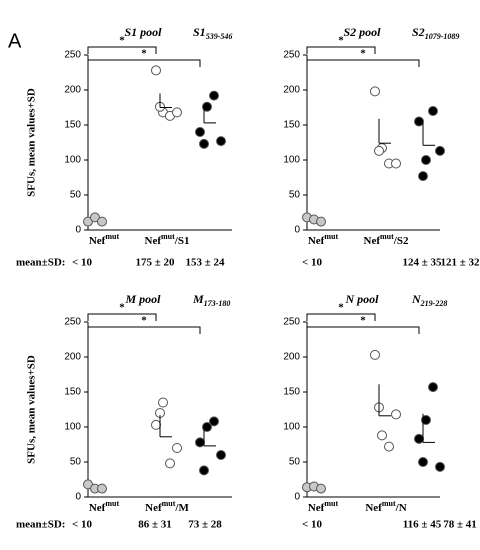 This screenshot has height=550, width=480. Describe the element at coordinates (155, 525) in the screenshot. I see `summary-value: 86 ± 31` at that location.